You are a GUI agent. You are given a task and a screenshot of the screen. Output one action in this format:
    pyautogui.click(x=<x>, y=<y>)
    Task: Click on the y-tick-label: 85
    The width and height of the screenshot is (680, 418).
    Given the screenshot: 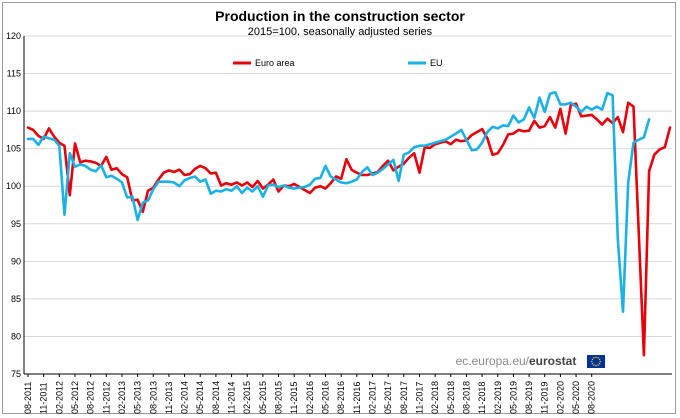 What is the action you would take?
    pyautogui.click(x=16, y=299)
    